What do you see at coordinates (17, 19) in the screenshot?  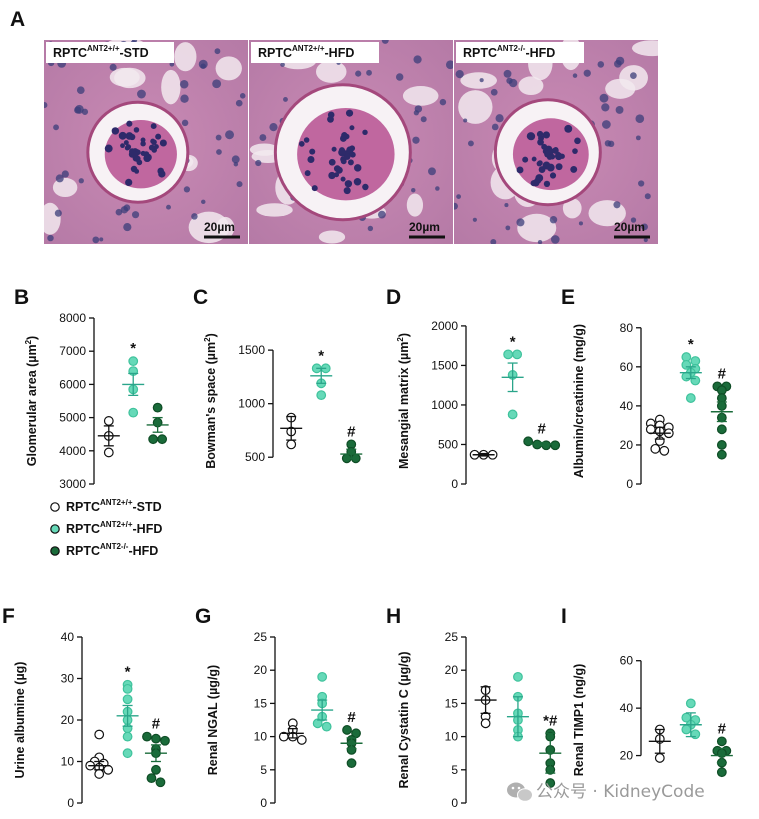 I see `panel-letter-a: A` at bounding box center [17, 19].